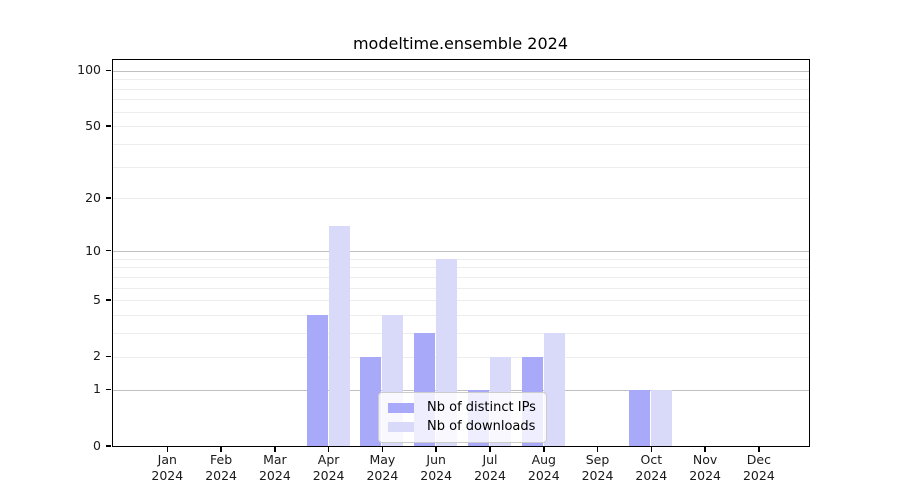 The image size is (900, 500). I want to click on x-tick-label: Apr 2024, so click(329, 468).